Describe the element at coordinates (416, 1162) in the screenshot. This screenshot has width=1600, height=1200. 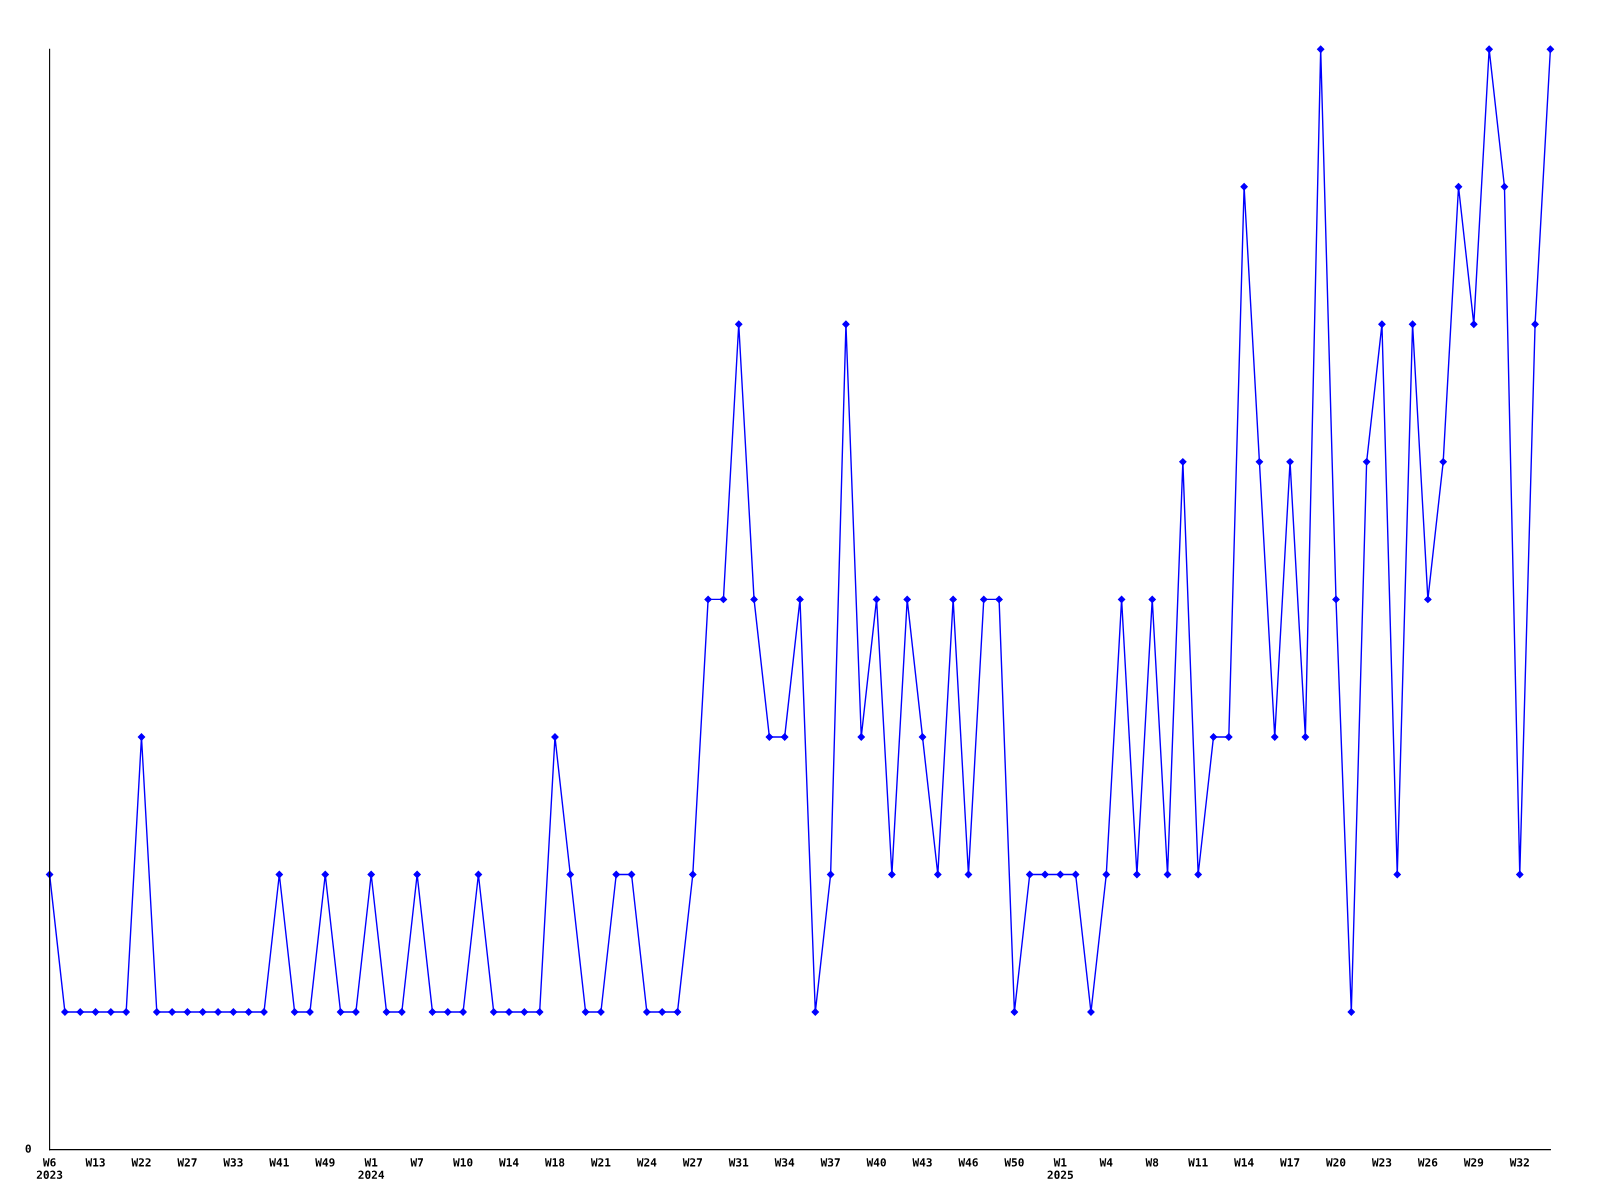
I see `x-tick-label: W7` at that location.